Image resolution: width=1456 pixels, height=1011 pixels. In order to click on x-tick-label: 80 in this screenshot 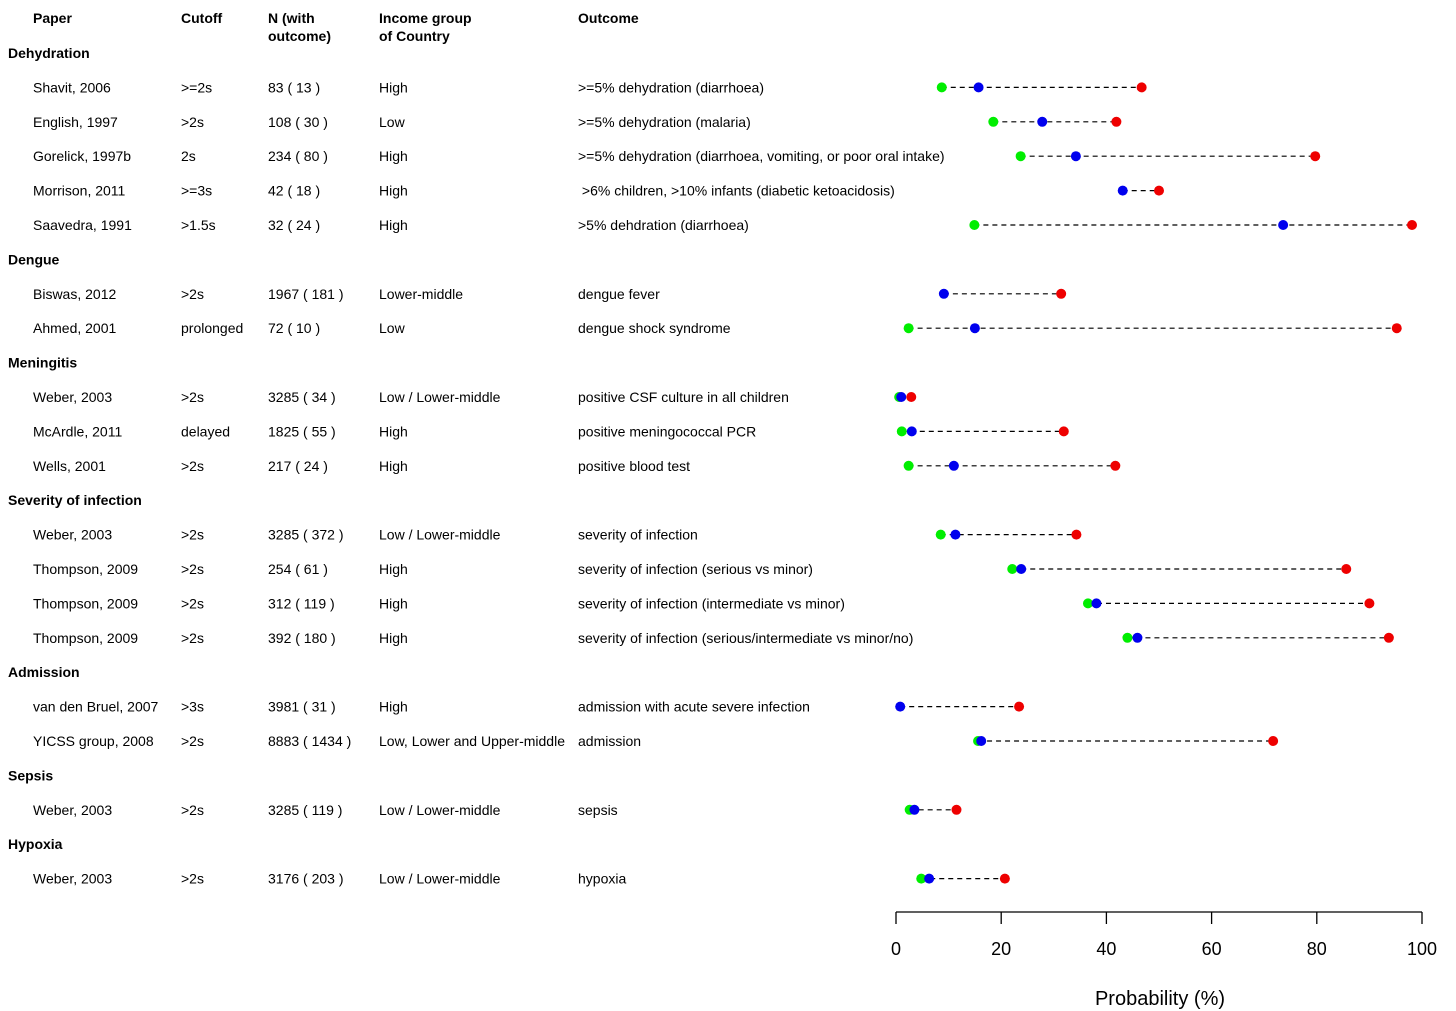, I will do `click(1317, 949)`.